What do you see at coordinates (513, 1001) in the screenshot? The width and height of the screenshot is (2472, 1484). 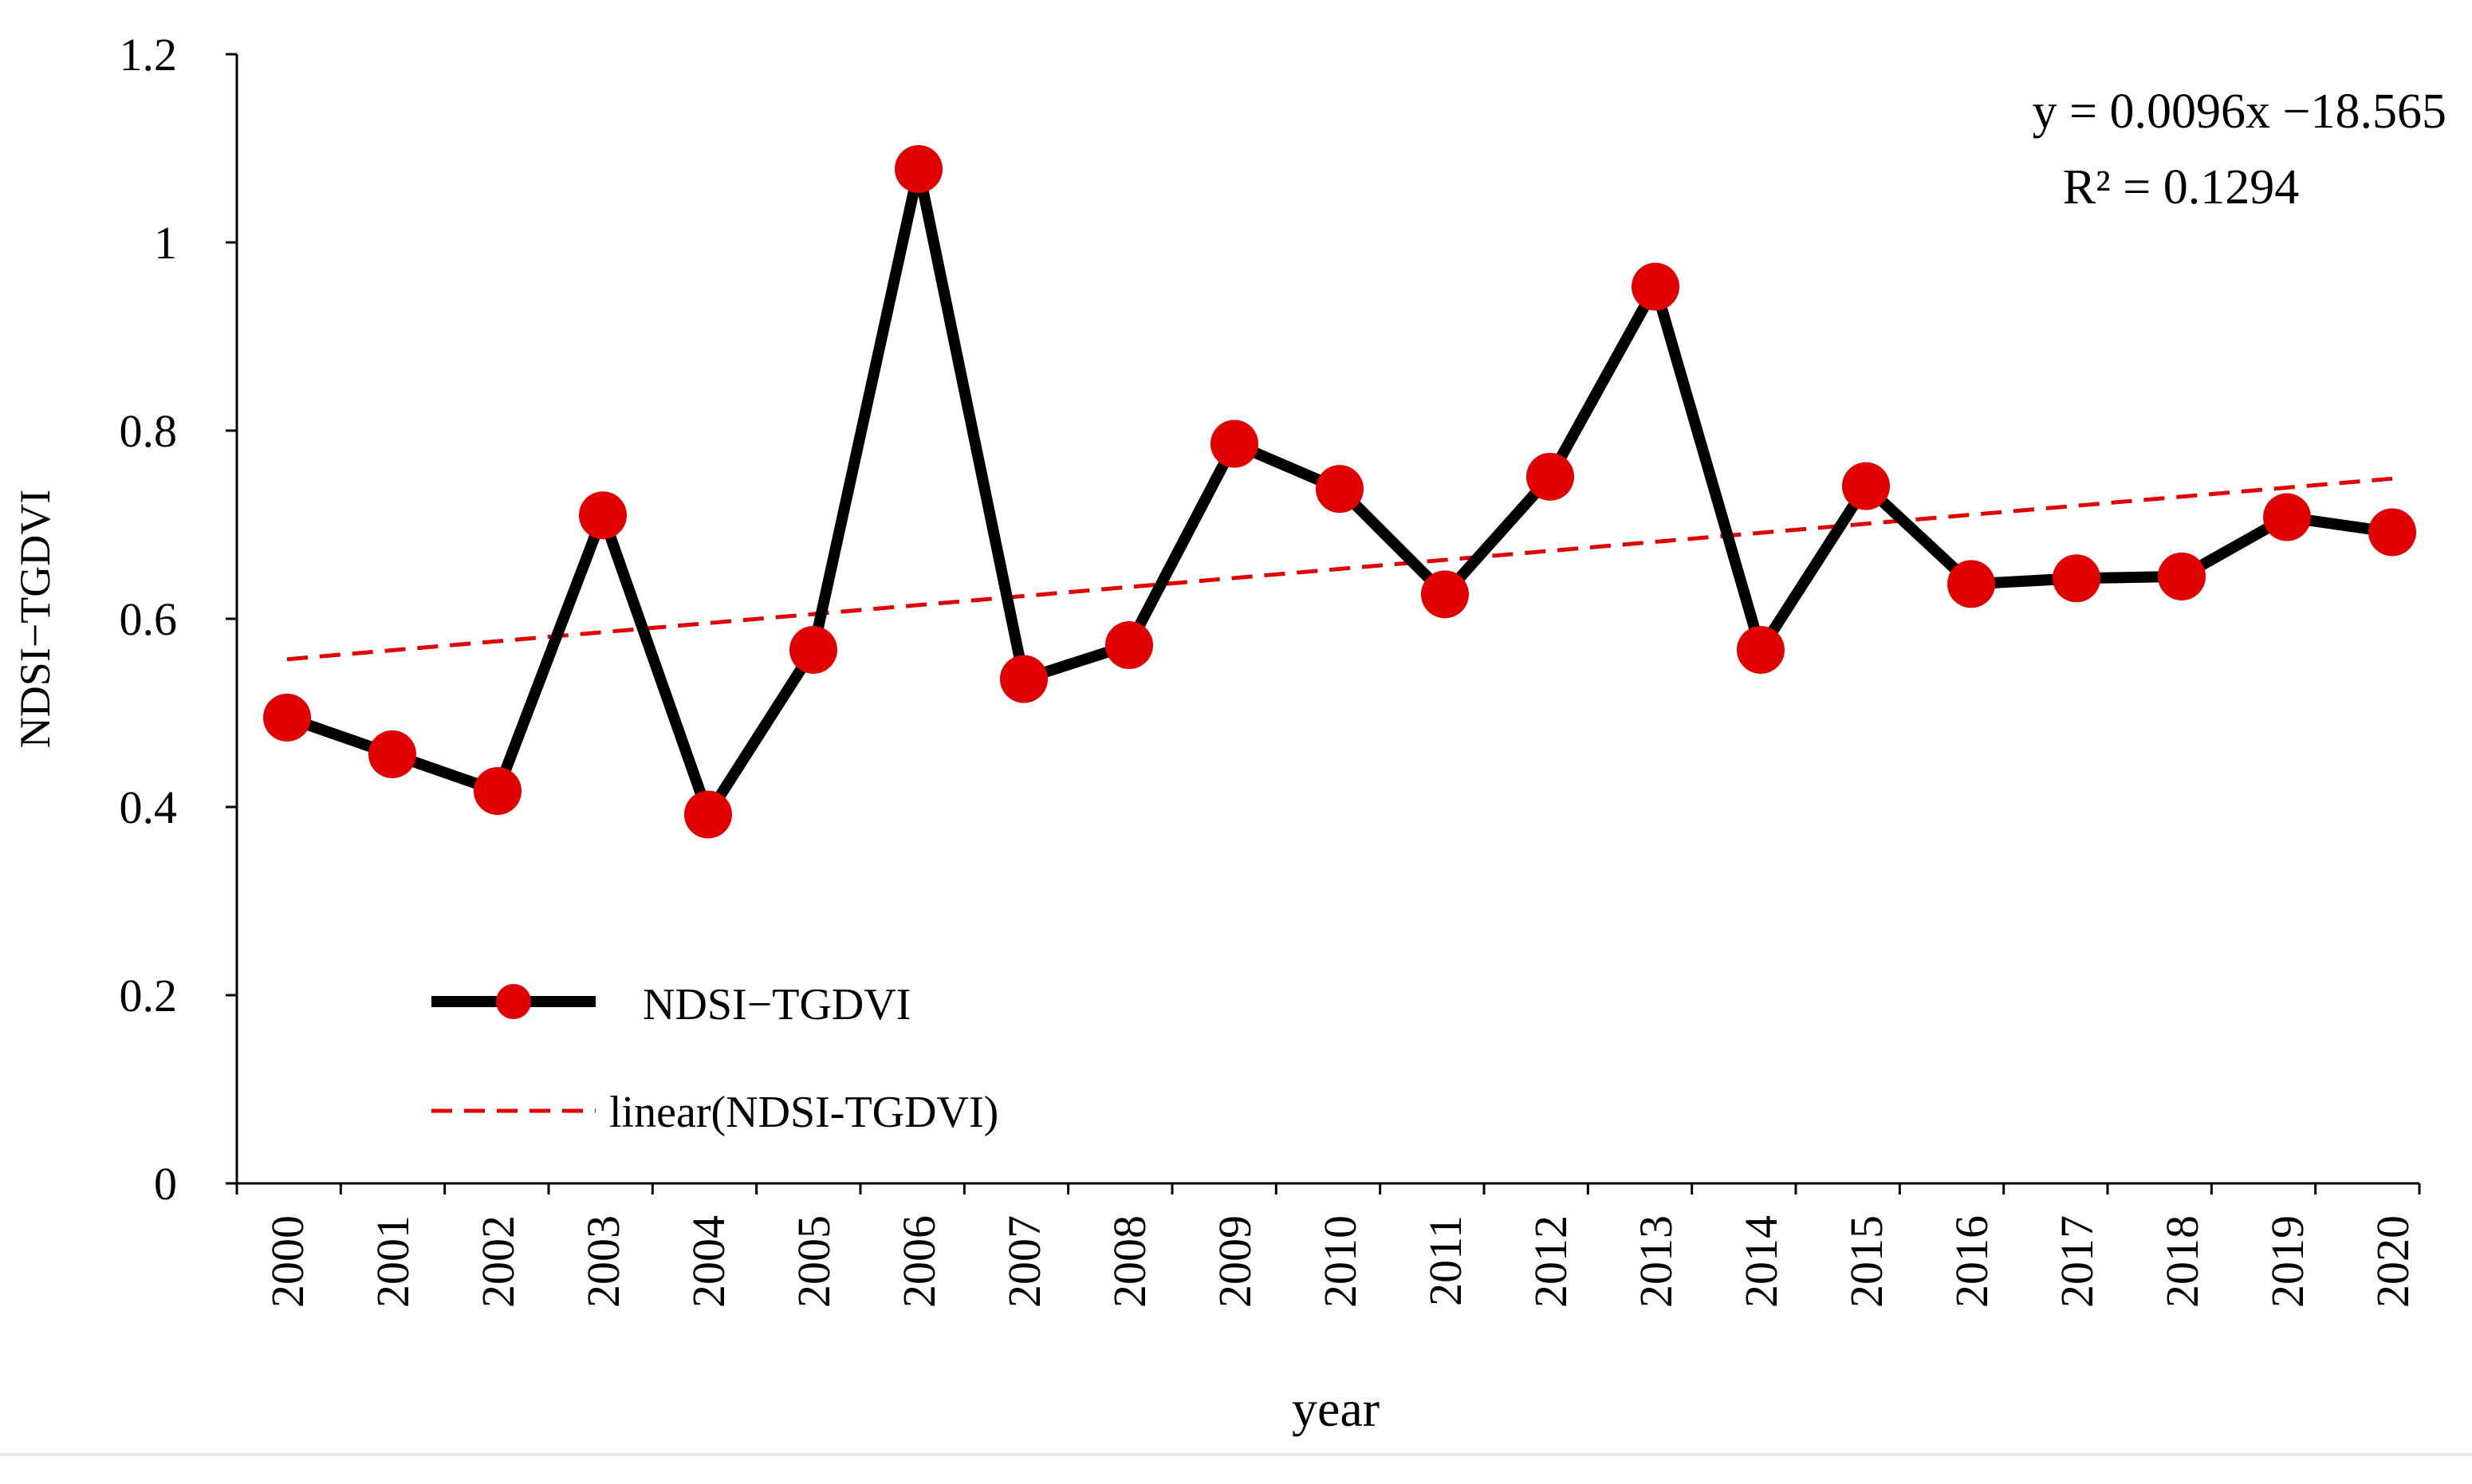 I see `legend-series-marker` at bounding box center [513, 1001].